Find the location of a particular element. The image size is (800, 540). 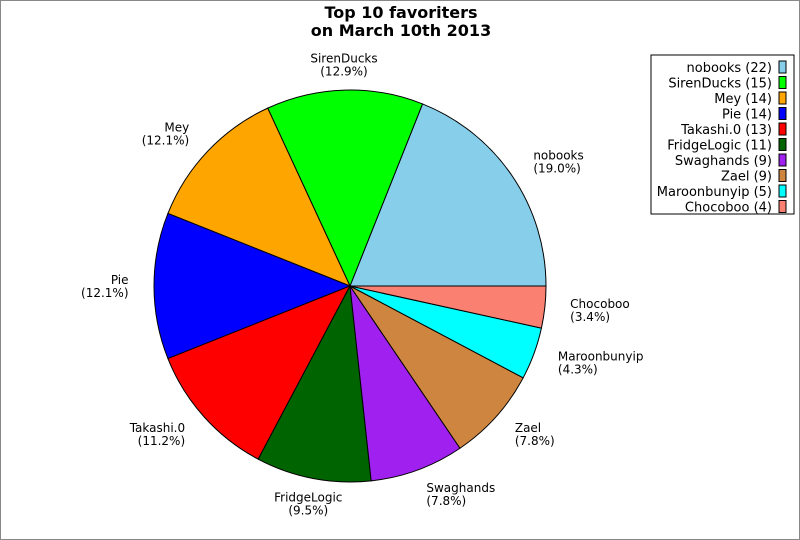

slice-percent-label: (4.3%) is located at coordinates (578, 369).